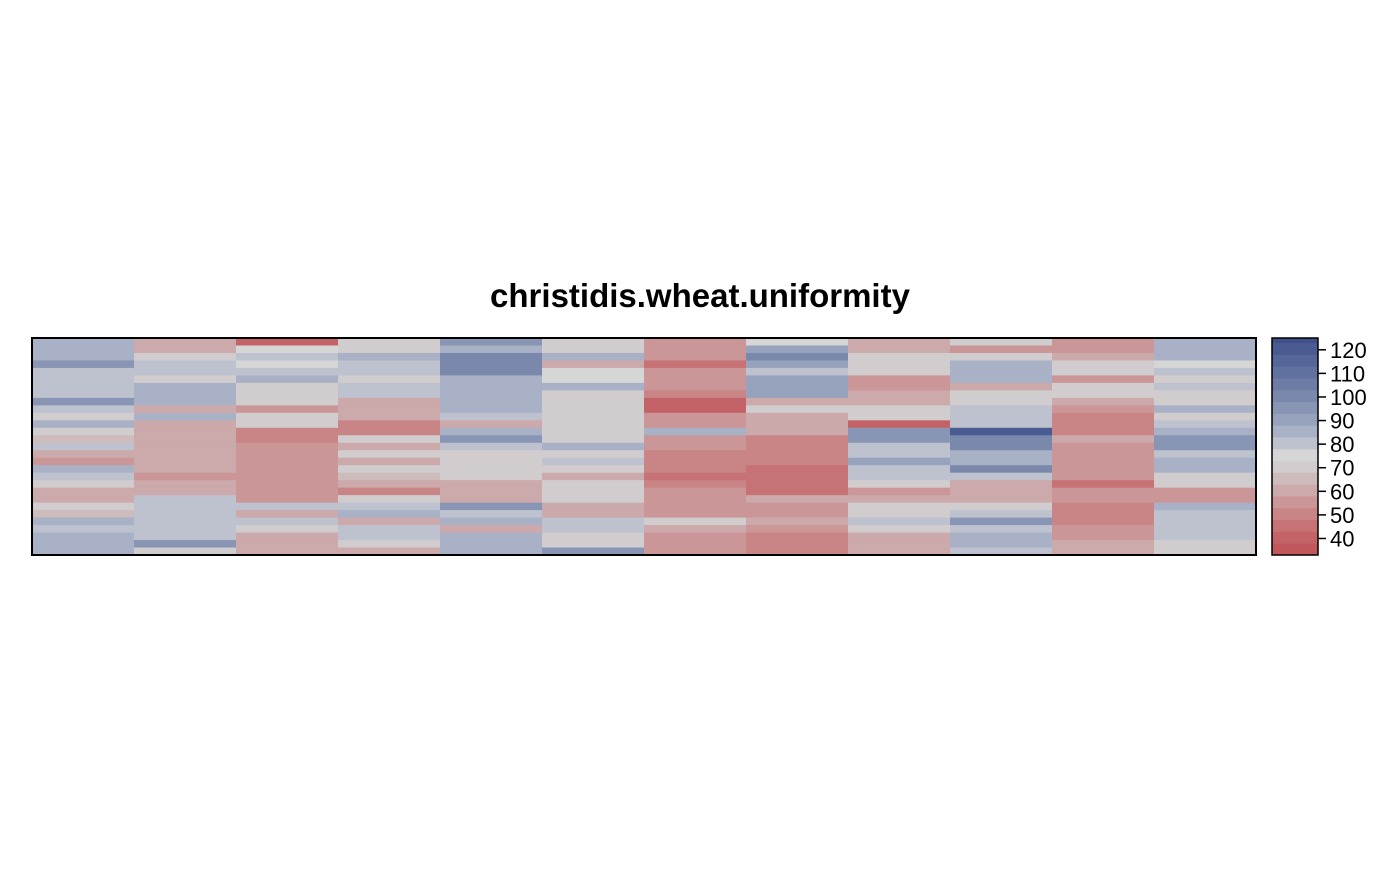 Image resolution: width=1400 pixels, height=871 pixels. What do you see at coordinates (1342, 468) in the screenshot?
I see `legend-tick-label: 70` at bounding box center [1342, 468].